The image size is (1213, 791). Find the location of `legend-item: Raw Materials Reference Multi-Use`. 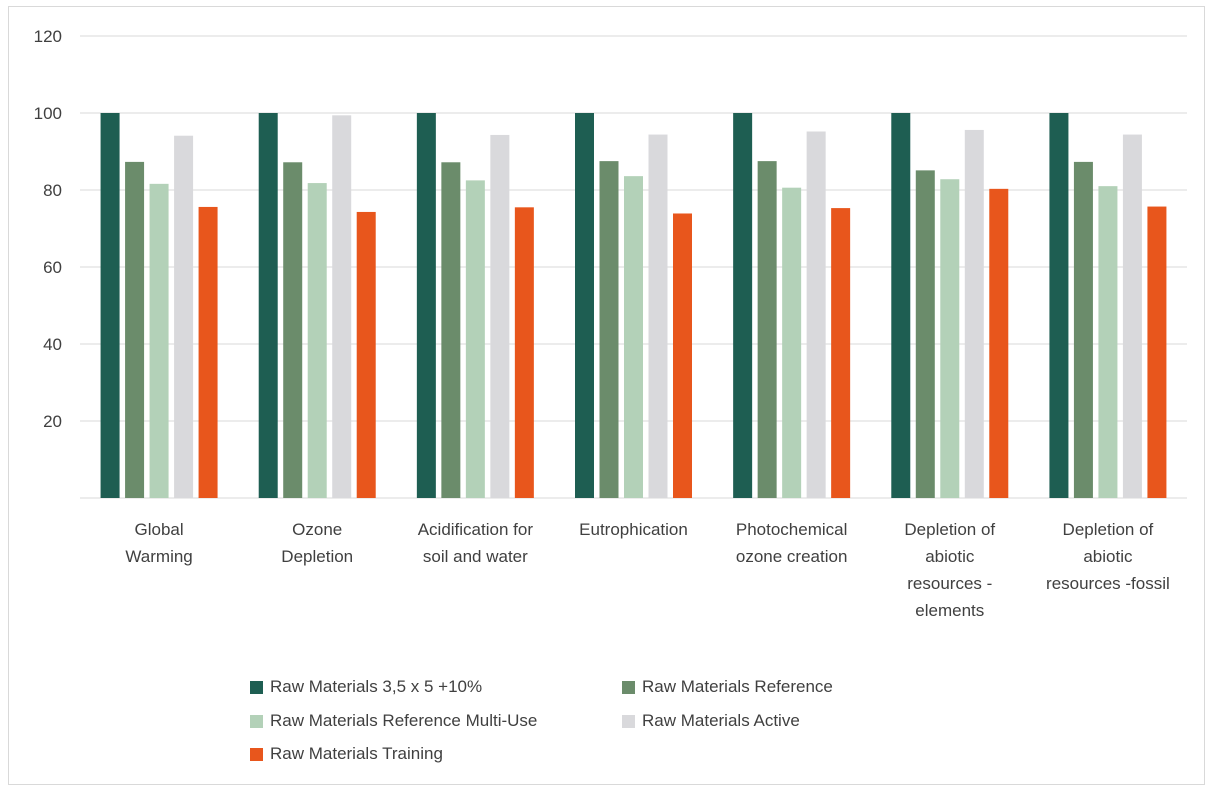

legend-item: Raw Materials Reference Multi-Use is located at coordinates (393, 721).